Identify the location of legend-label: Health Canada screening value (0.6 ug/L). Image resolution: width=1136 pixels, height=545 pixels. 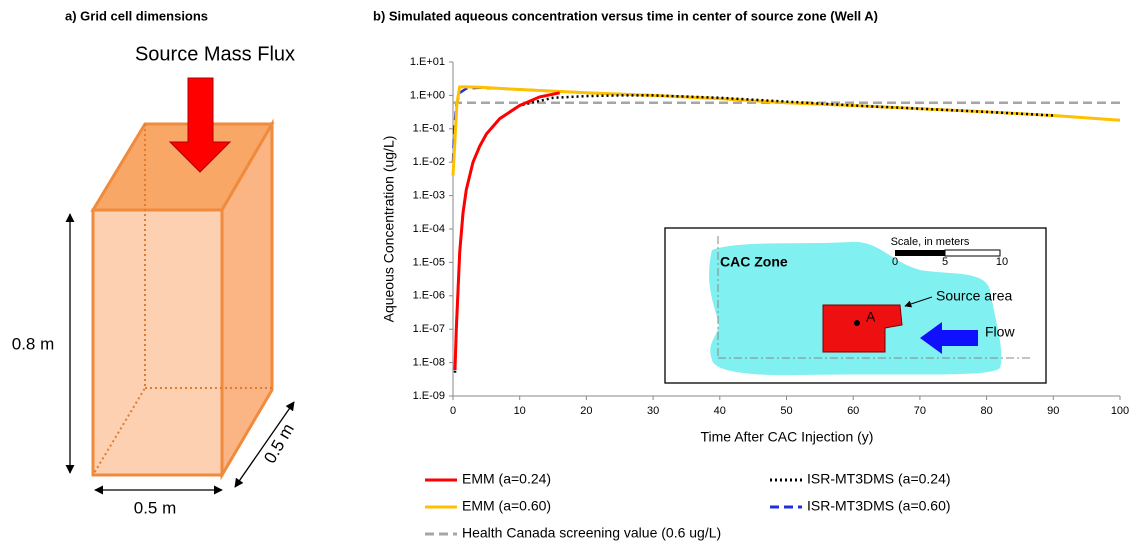
(591, 533).